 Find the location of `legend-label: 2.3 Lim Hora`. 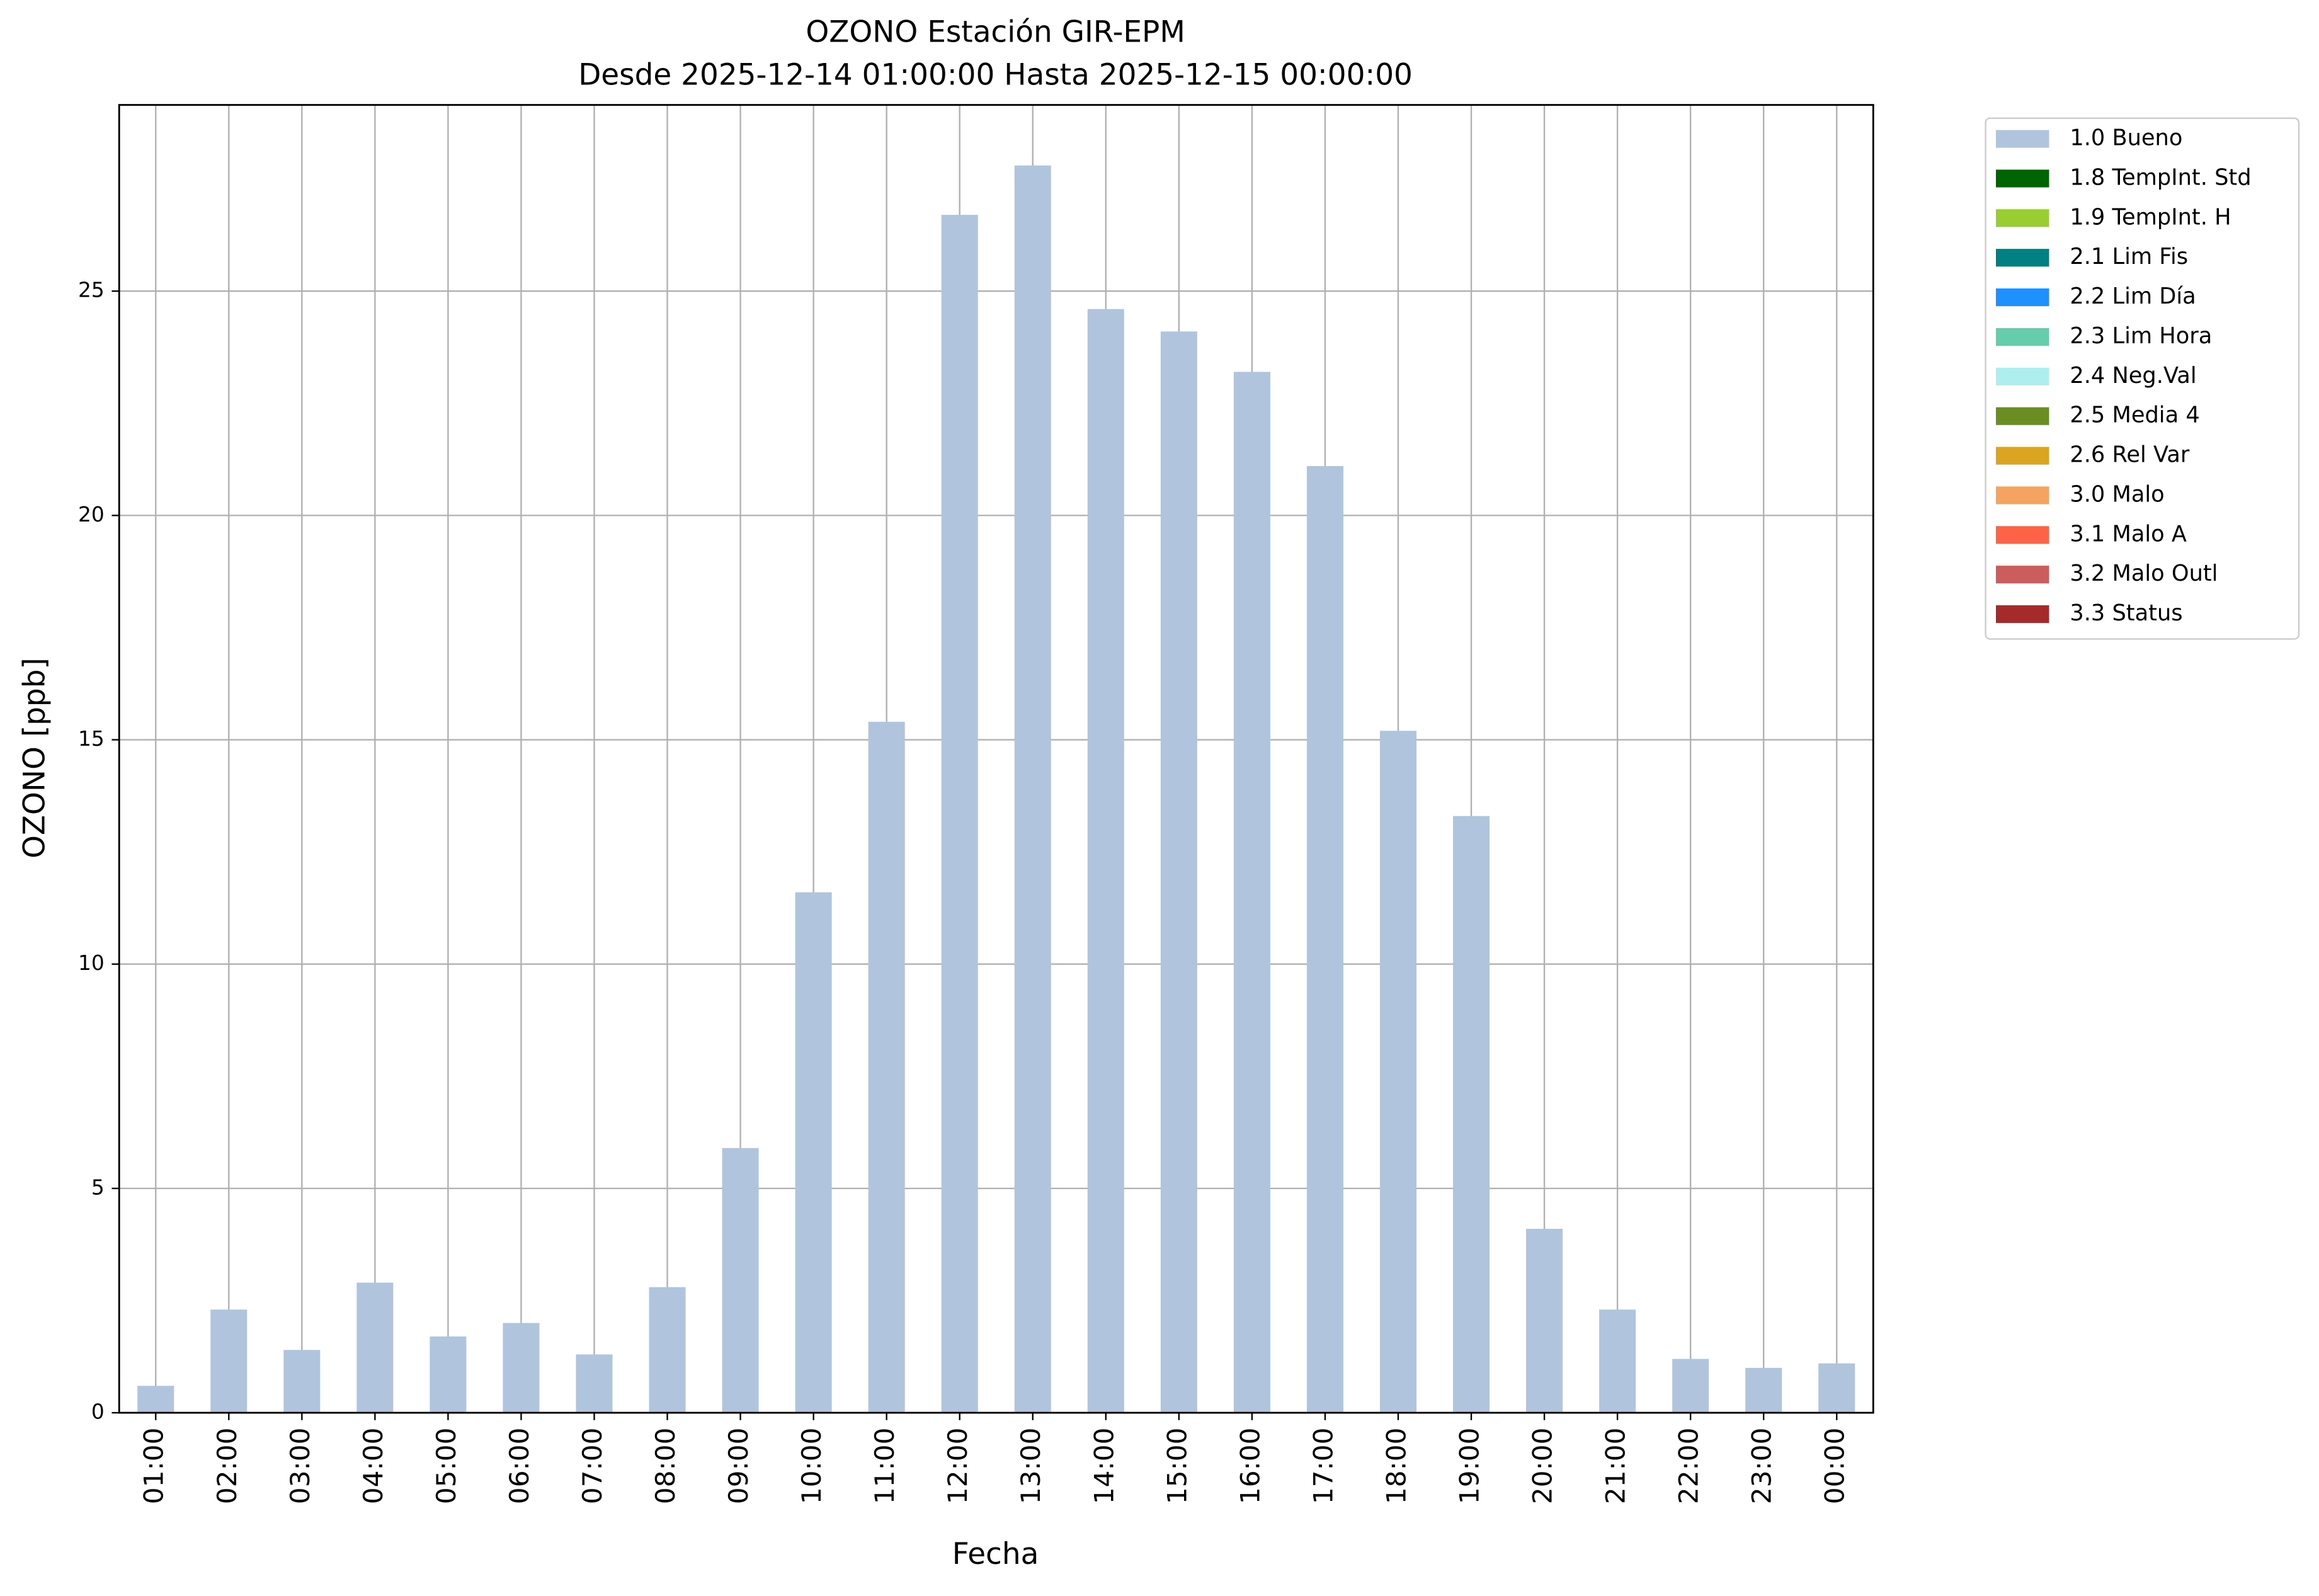

legend-label: 2.3 Lim Hora is located at coordinates (2141, 336).